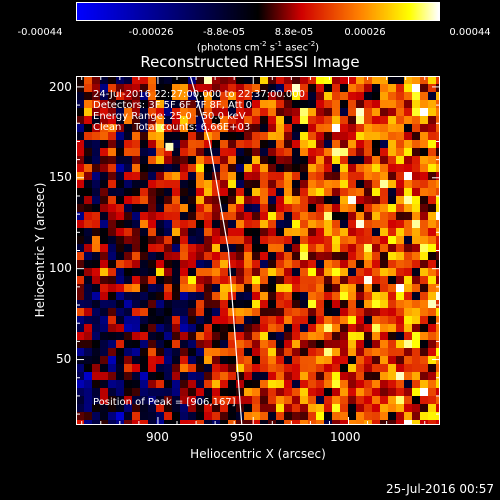  Describe the element at coordinates (40, 32) in the screenshot. I see `colorbar-tick-label: -0.00044` at that location.